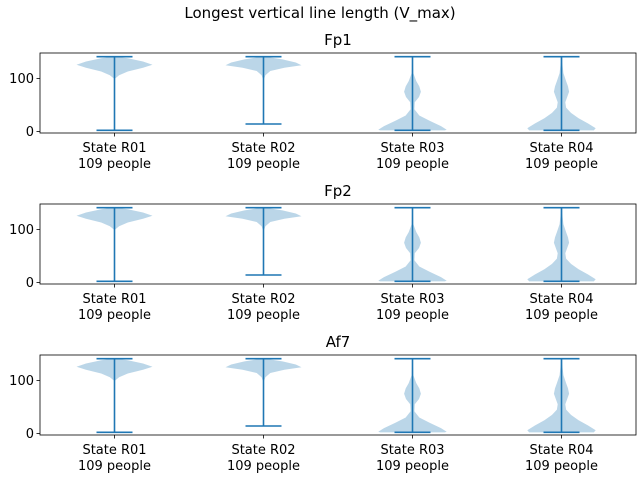  Describe the element at coordinates (319, 13) in the screenshot. I see `figure-title: Longest vertical line length (V_max)` at that location.